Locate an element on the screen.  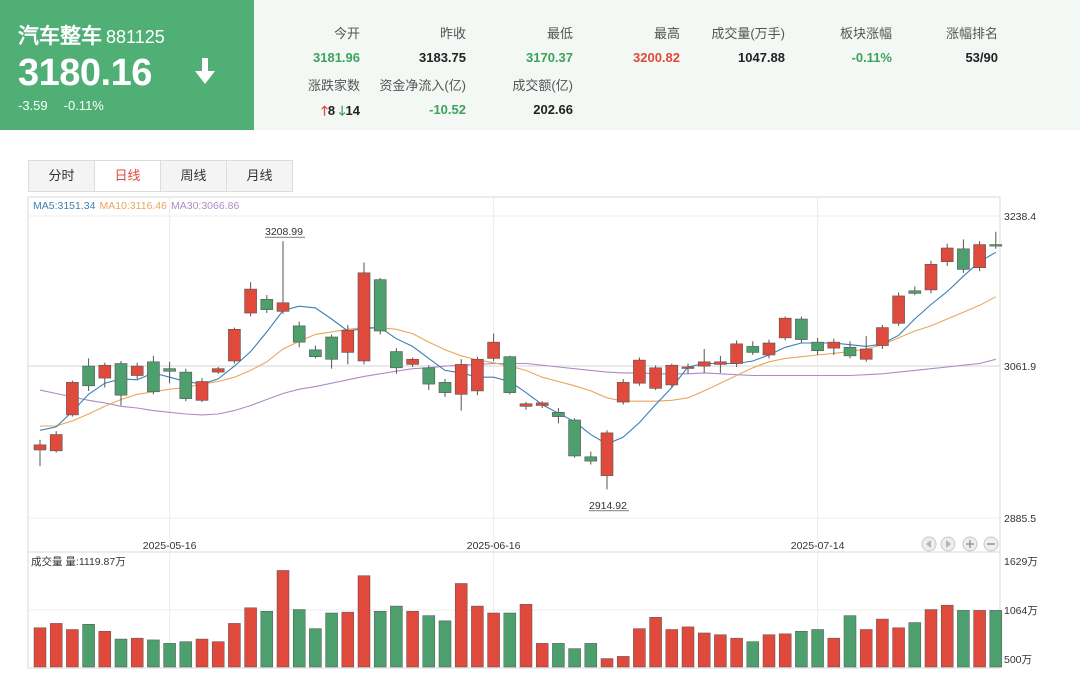
down-count: 14 is located at coordinates (352, 110).